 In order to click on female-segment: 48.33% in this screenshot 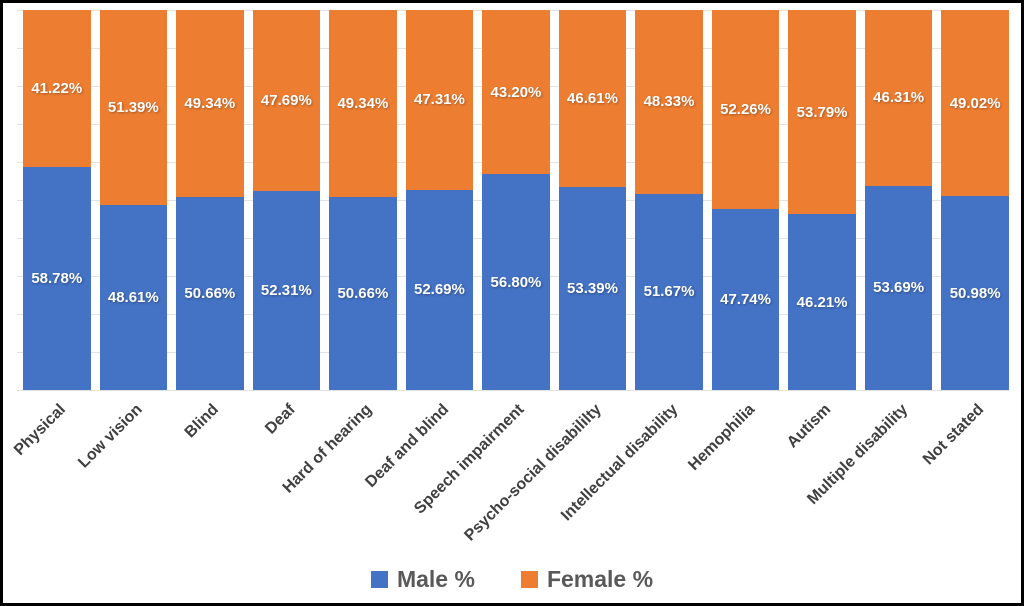, I will do `click(669, 102)`.